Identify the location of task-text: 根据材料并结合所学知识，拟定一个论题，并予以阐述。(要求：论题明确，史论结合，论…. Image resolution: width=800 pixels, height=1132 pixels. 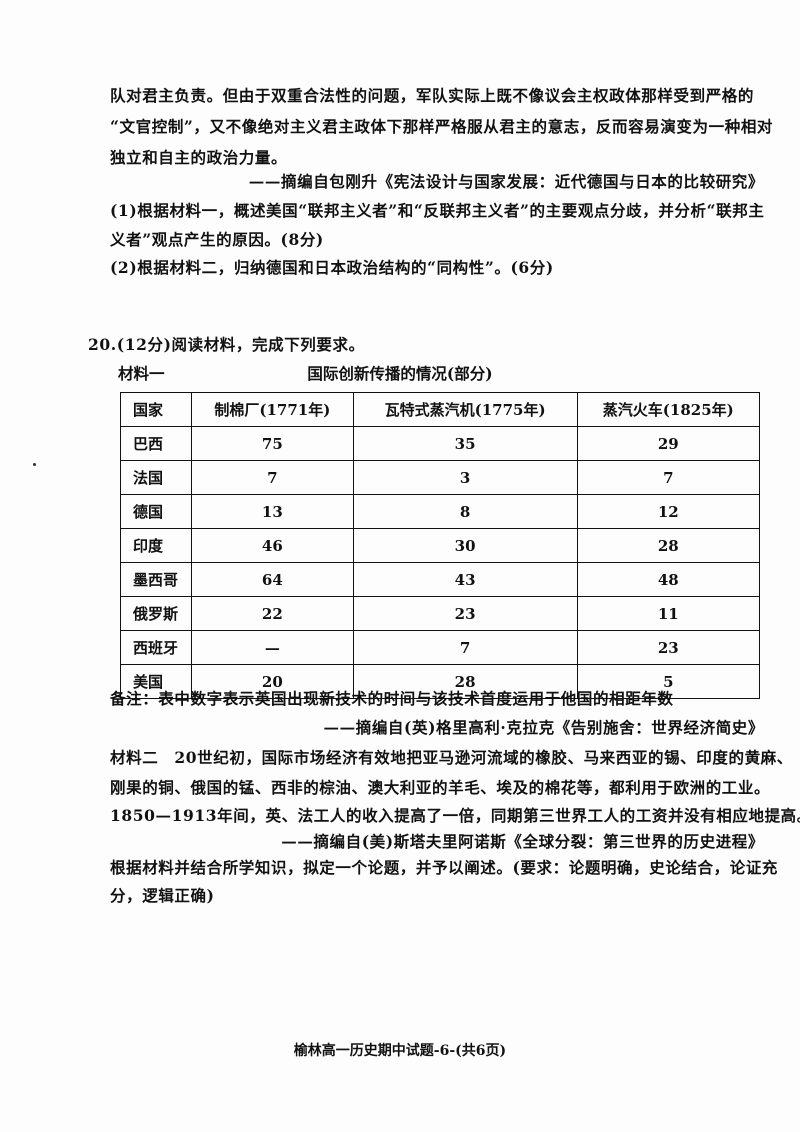
(444, 867).